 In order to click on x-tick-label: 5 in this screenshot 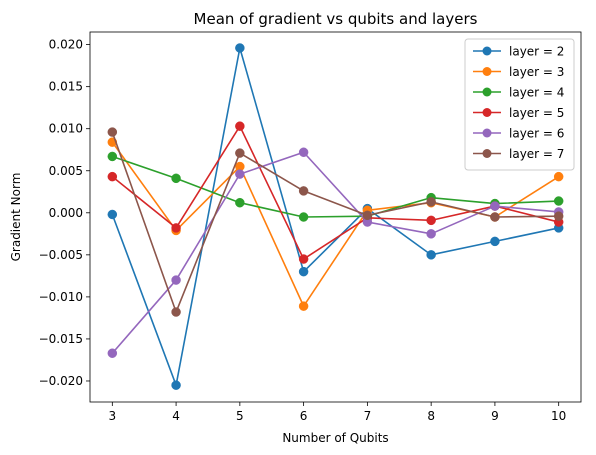, I will do `click(240, 416)`.